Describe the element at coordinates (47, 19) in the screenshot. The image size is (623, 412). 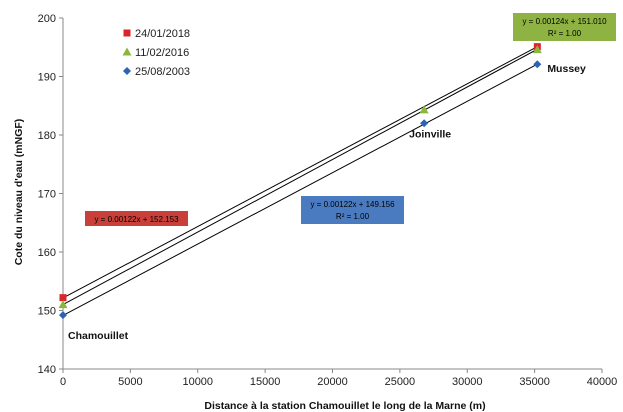
I see `y-tick-label: 200` at that location.